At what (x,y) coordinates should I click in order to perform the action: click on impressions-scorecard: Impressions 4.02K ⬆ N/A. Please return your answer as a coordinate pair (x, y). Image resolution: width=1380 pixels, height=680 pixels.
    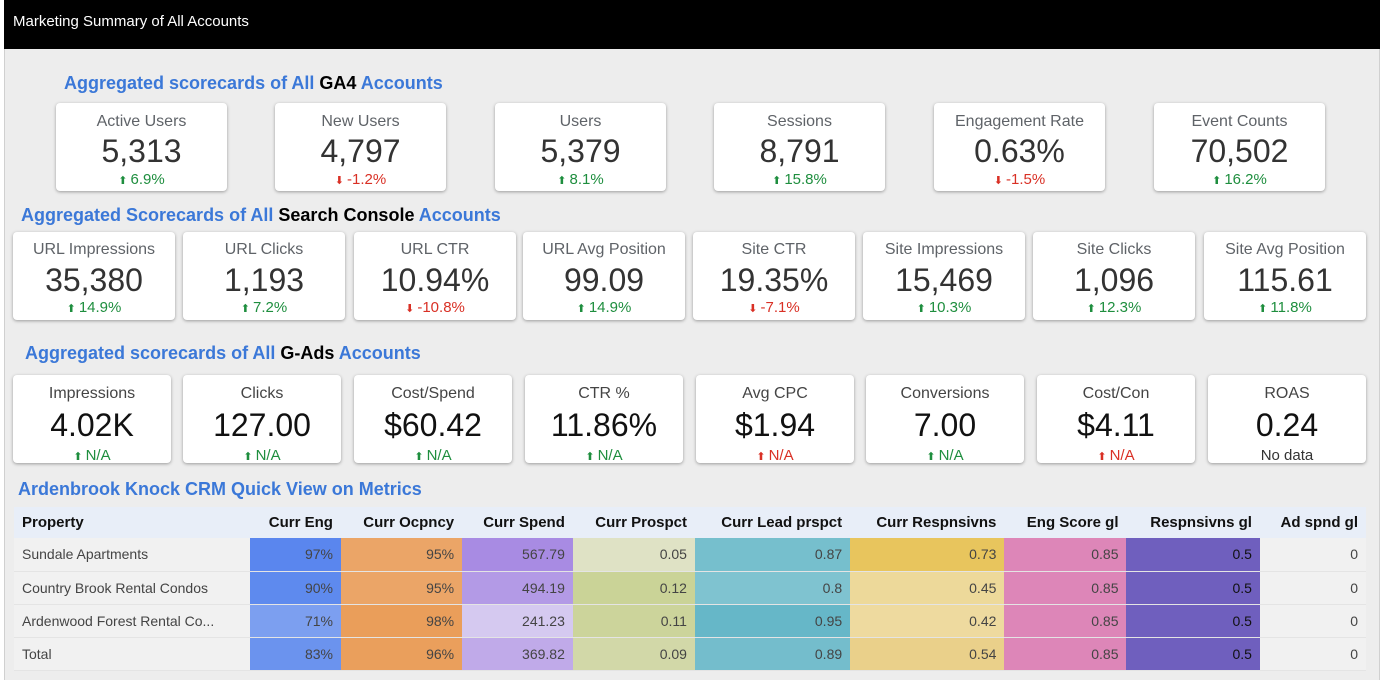
    Looking at the image, I should click on (92, 419).